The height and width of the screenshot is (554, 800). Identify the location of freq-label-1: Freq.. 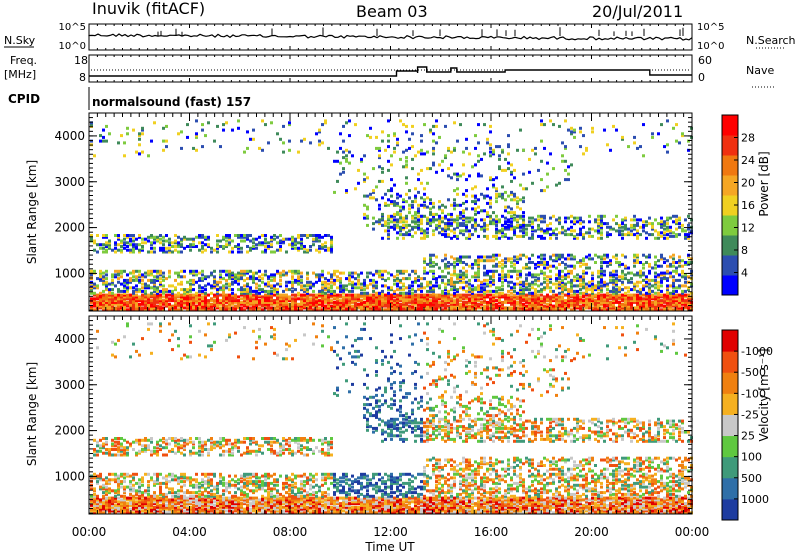
(23, 60).